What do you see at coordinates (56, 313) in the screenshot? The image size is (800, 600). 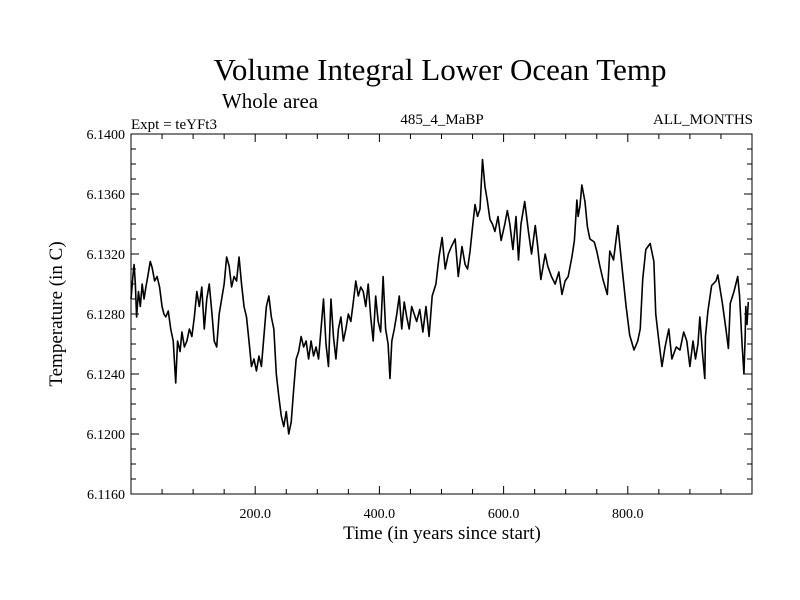 I see `y-axis-label: Temperature (in C)` at bounding box center [56, 313].